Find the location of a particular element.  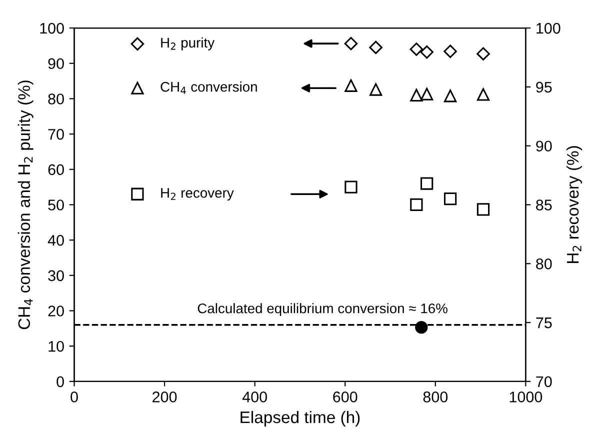

y2-axis-title: H$_{2}$ recovery (%) is located at coordinates (574, 204).